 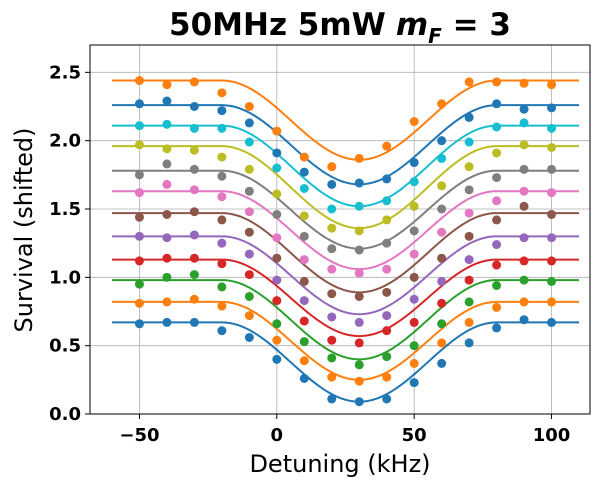 I want to click on x-tick-label-1: 0, so click(x=277, y=435).